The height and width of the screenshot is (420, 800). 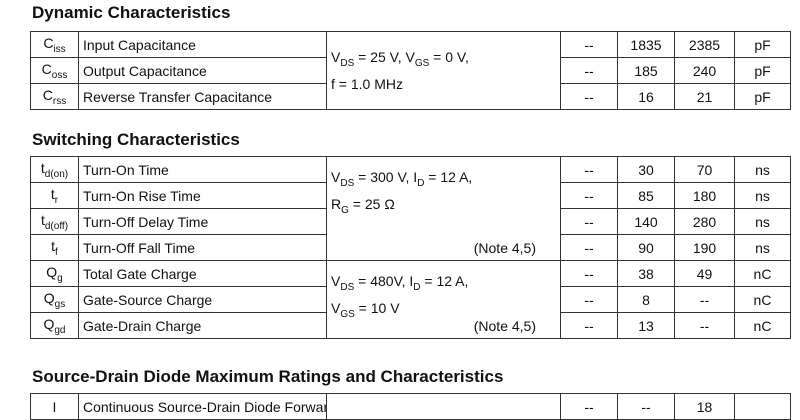 I want to click on spec-row: td(off) Turn-Off Delay Time -- 140 280 ns, so click(x=410, y=221).